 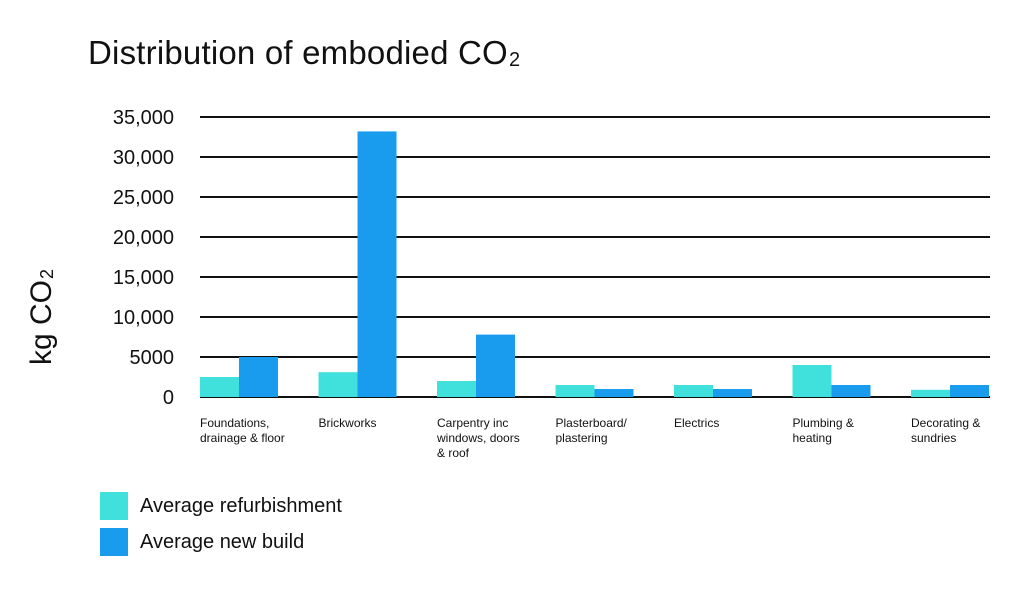 What do you see at coordinates (241, 505) in the screenshot?
I see `legend-label-refurbishment: Average refurbishment` at bounding box center [241, 505].